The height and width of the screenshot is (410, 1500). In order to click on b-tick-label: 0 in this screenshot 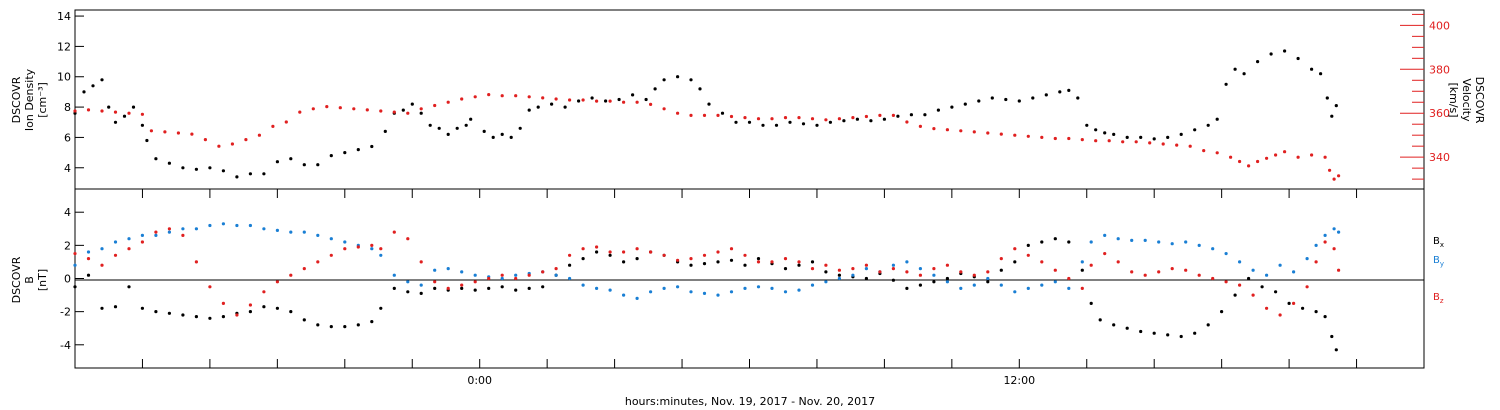, I will do `click(67, 279)`.